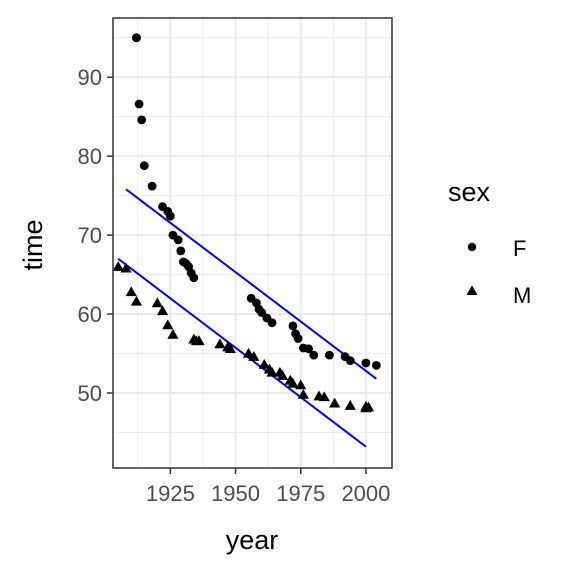  What do you see at coordinates (90, 393) in the screenshot?
I see `y-tick-label: 50` at bounding box center [90, 393].